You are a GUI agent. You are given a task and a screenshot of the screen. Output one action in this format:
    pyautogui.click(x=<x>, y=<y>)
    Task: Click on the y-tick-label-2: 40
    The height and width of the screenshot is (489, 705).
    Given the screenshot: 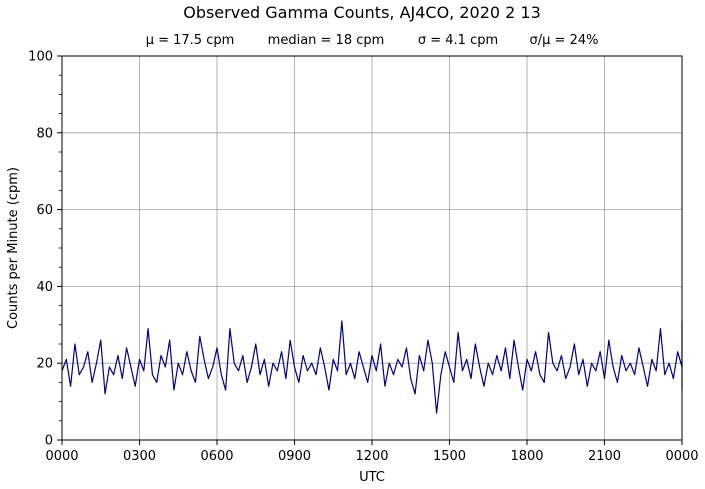 What is the action you would take?
    pyautogui.click(x=44, y=287)
    